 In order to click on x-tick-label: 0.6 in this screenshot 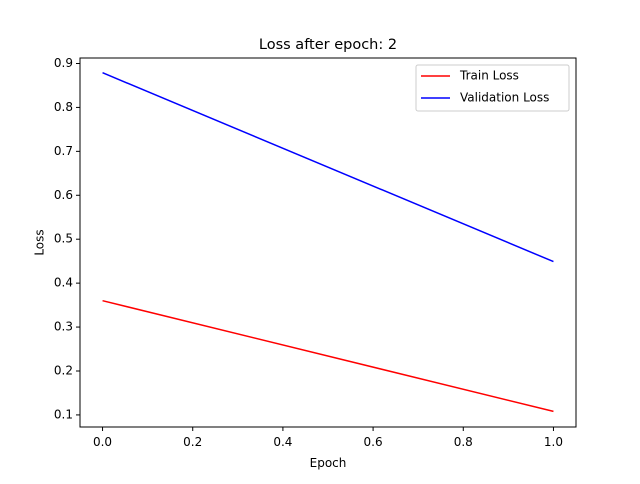, I will do `click(373, 442)`.